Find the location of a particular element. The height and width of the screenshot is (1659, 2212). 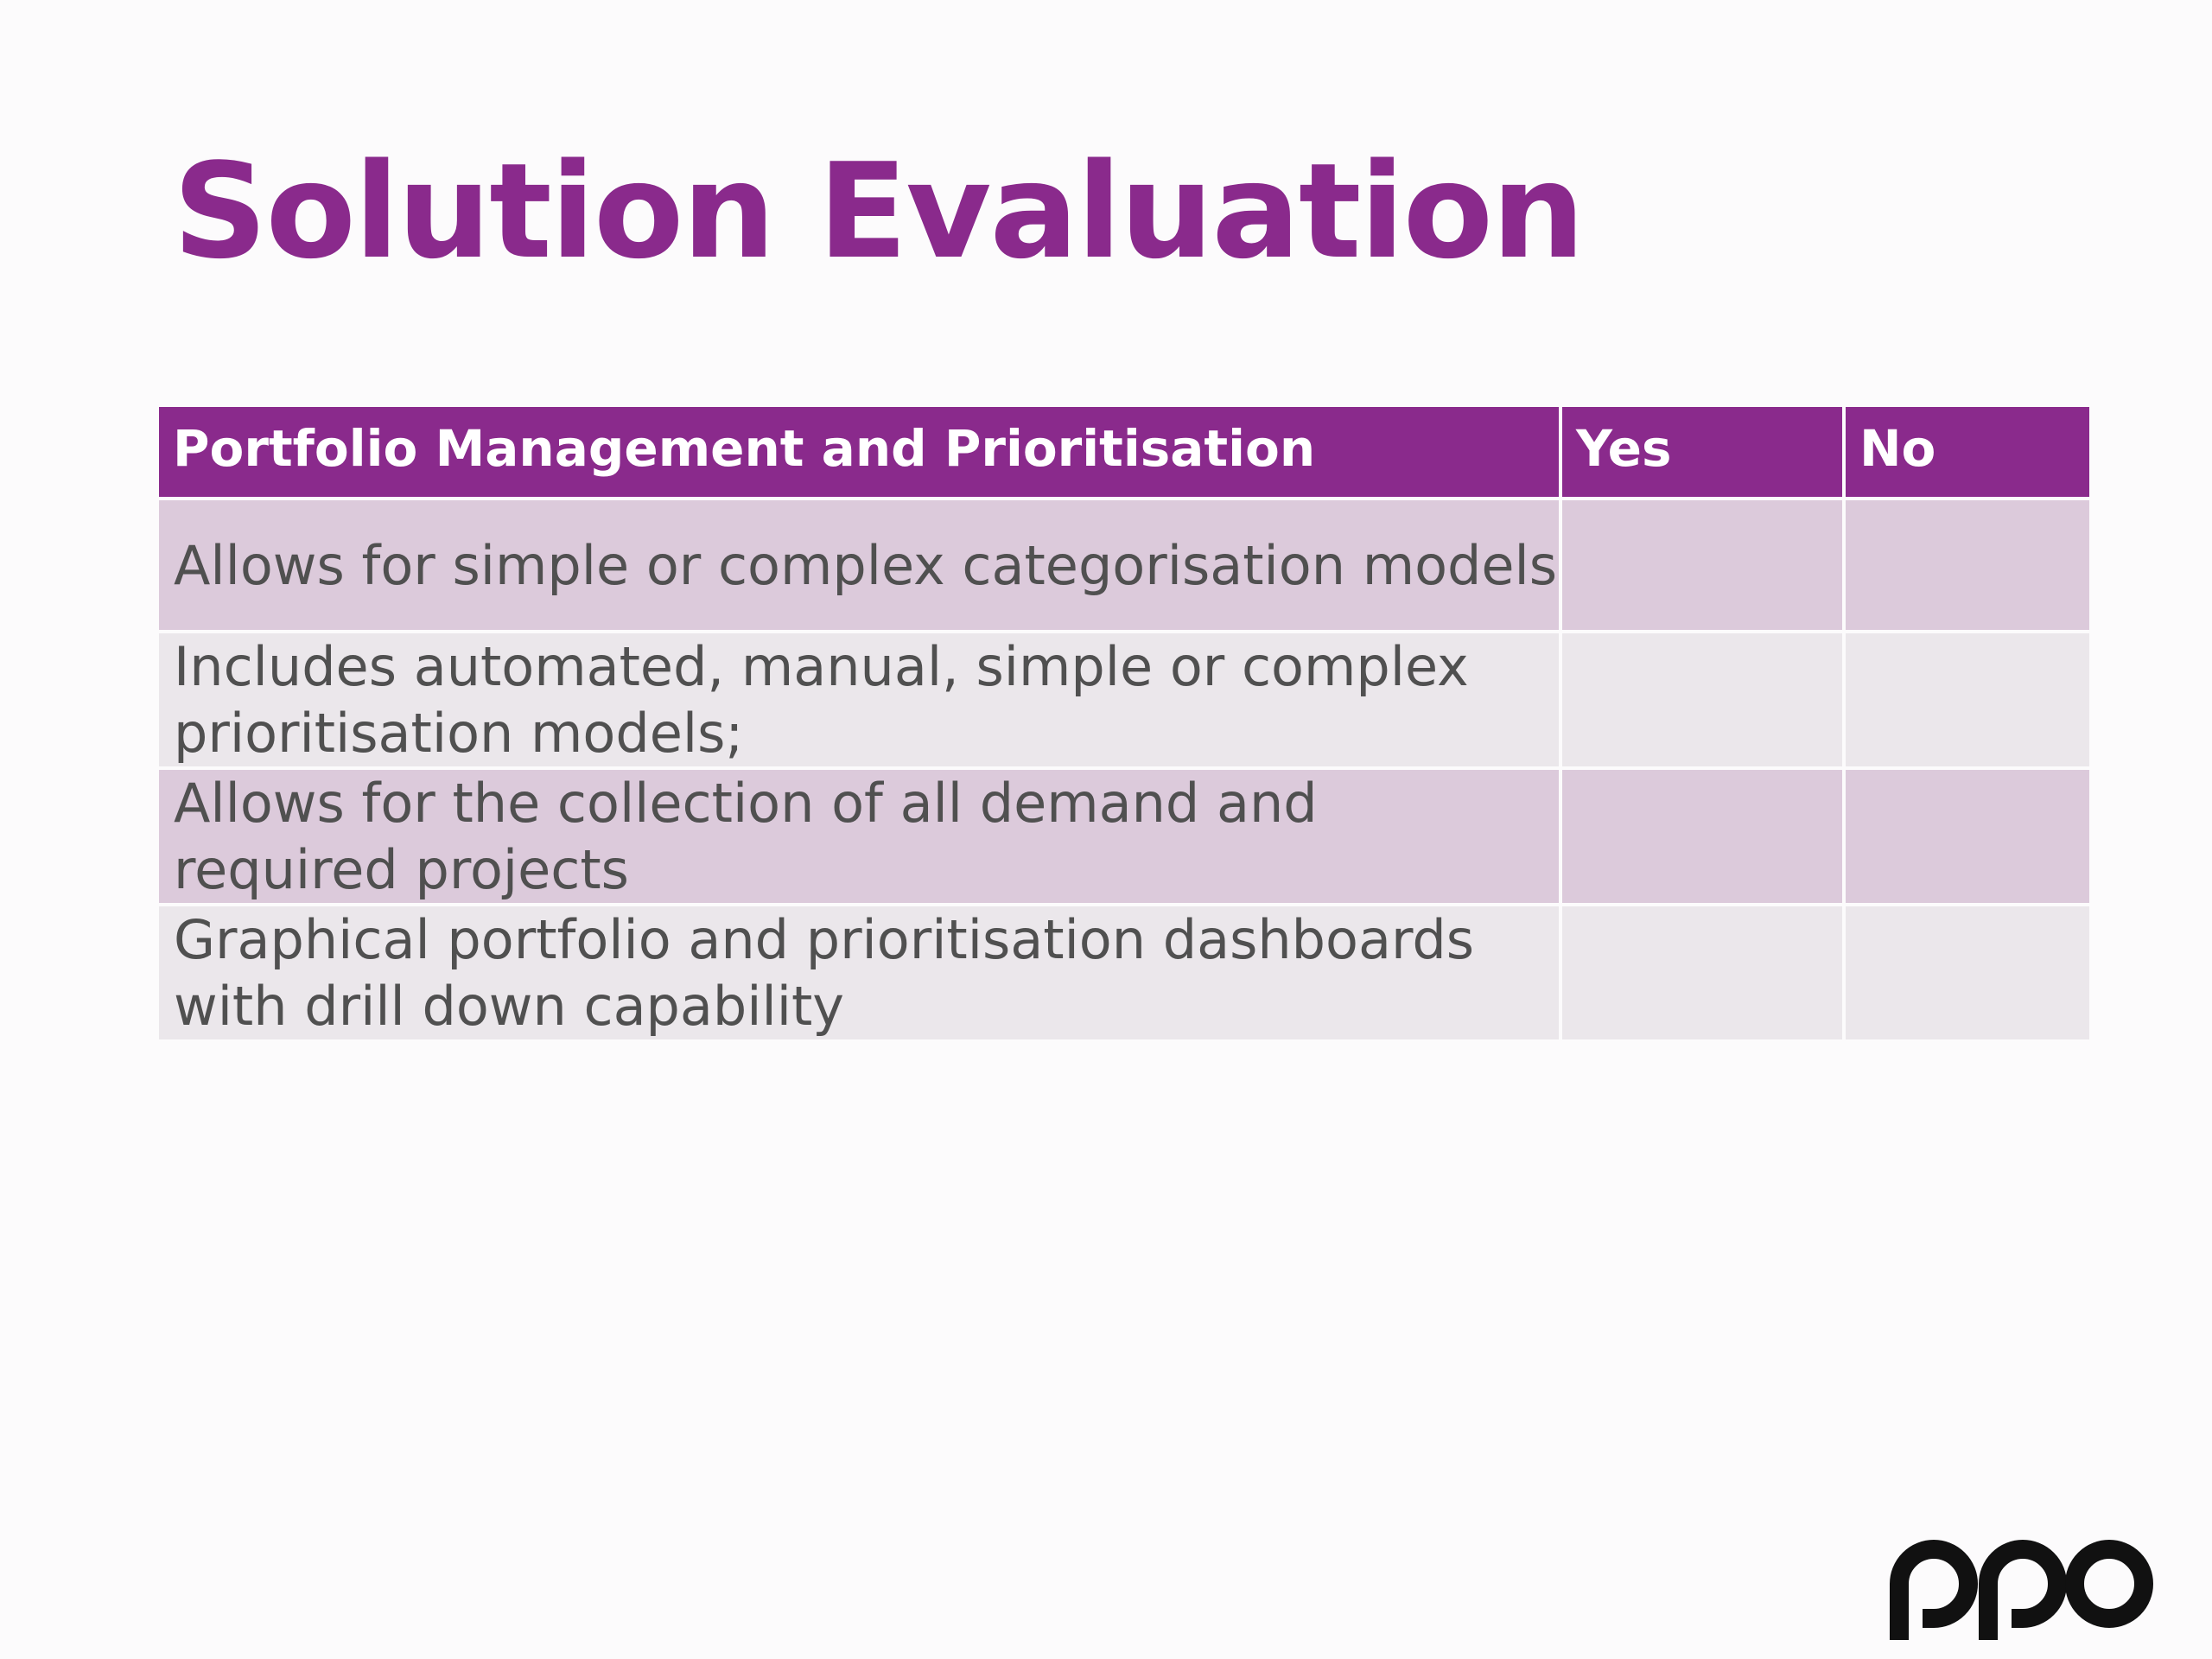

column-header-yes: Yes is located at coordinates (1702, 452).